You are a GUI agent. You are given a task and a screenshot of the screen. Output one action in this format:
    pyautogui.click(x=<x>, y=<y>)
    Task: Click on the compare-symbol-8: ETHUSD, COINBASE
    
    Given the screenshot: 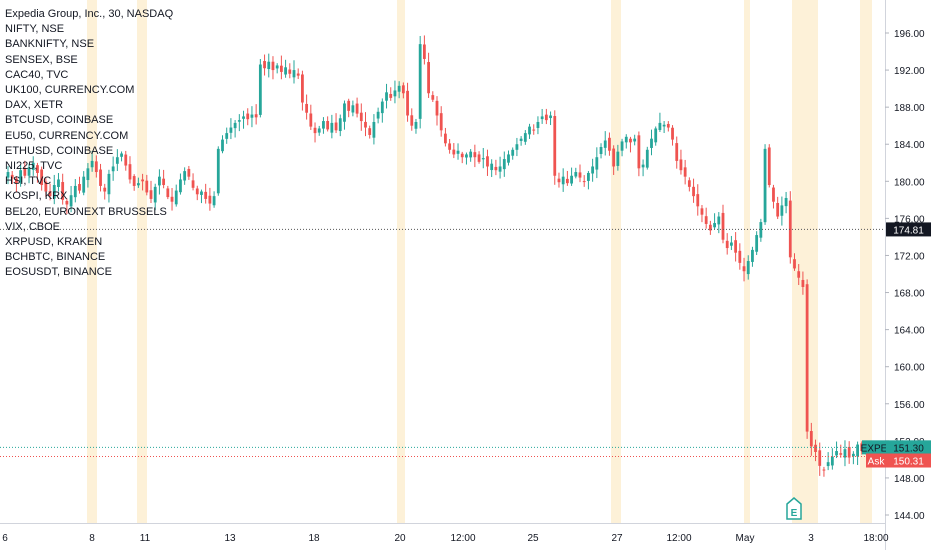 What is the action you would take?
    pyautogui.click(x=59, y=150)
    